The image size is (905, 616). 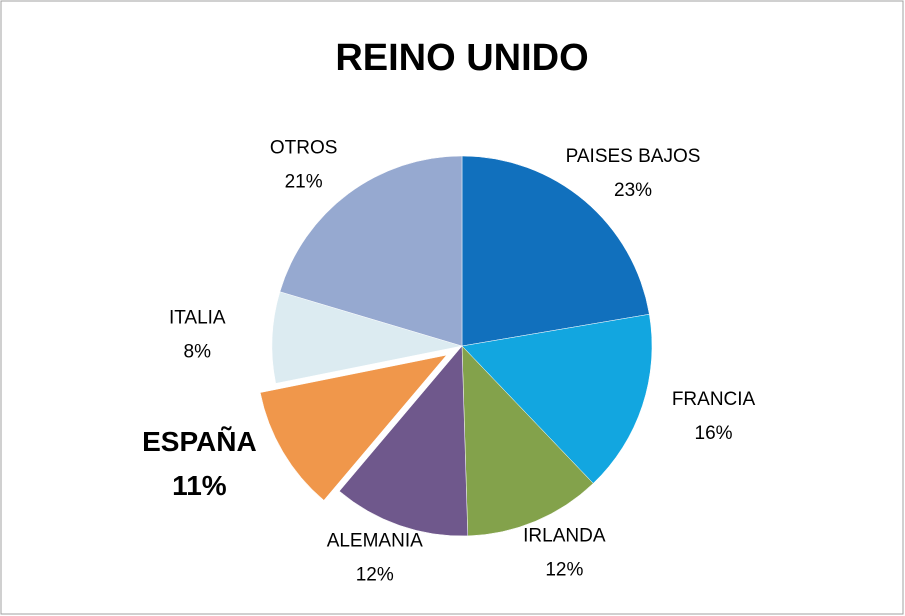 What do you see at coordinates (714, 433) in the screenshot?
I see `slice-value-label: 16%` at bounding box center [714, 433].